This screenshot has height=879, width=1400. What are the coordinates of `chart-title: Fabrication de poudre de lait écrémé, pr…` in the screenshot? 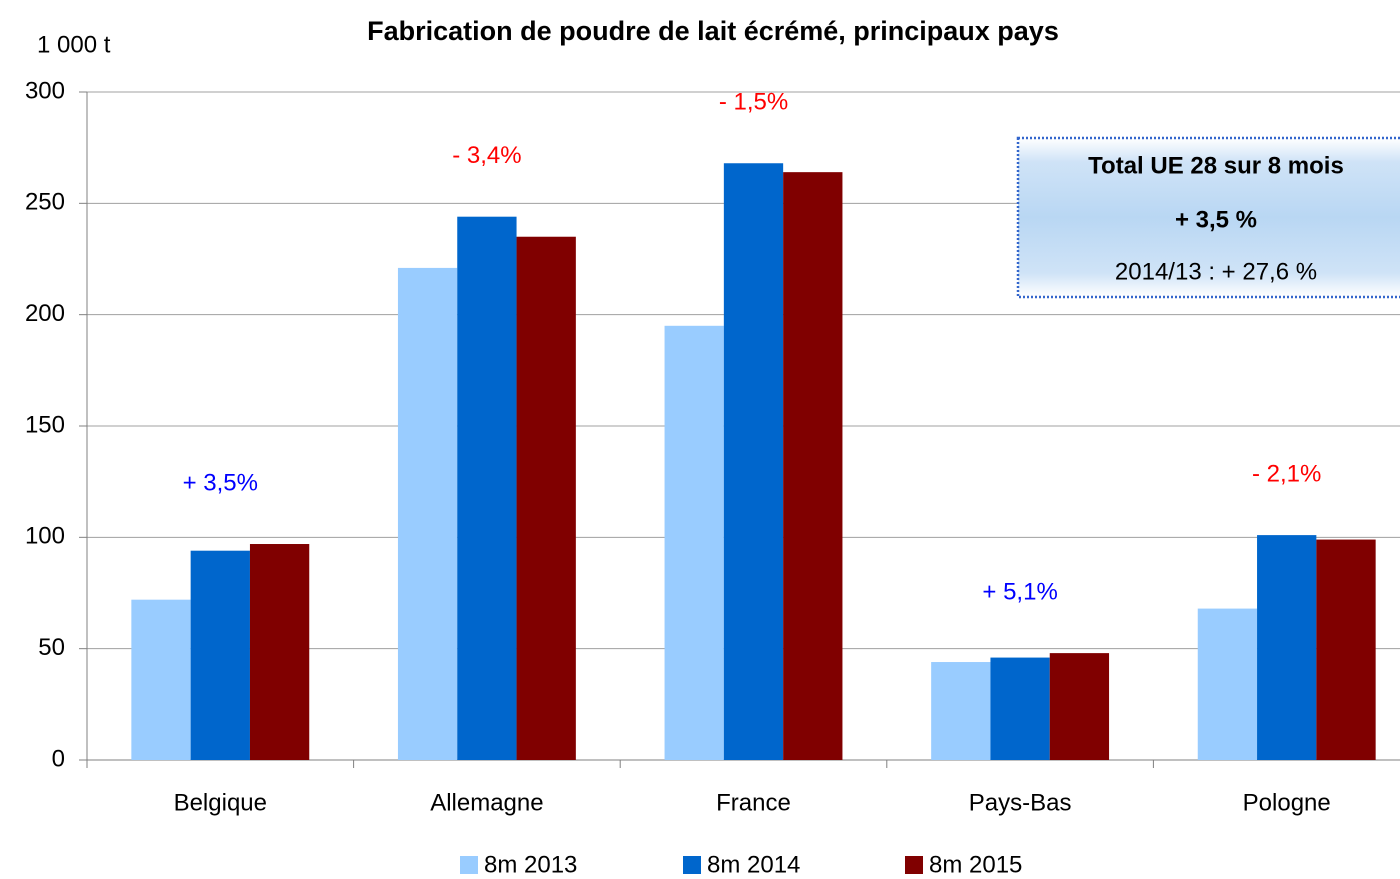 It's located at (713, 31).